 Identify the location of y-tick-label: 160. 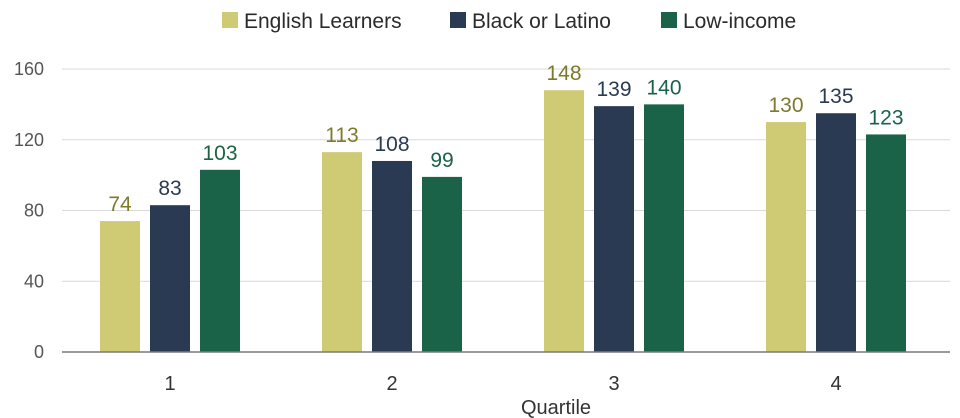
(29, 69).